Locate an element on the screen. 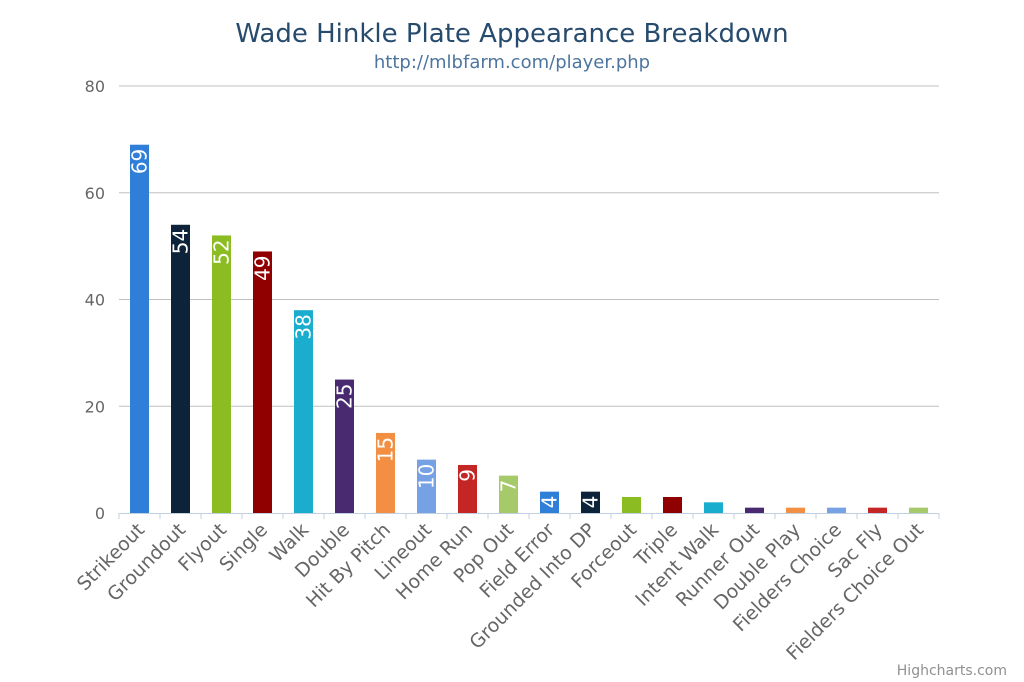 This screenshot has width=1024, height=682. credits-link: Highcharts.com is located at coordinates (952, 671).